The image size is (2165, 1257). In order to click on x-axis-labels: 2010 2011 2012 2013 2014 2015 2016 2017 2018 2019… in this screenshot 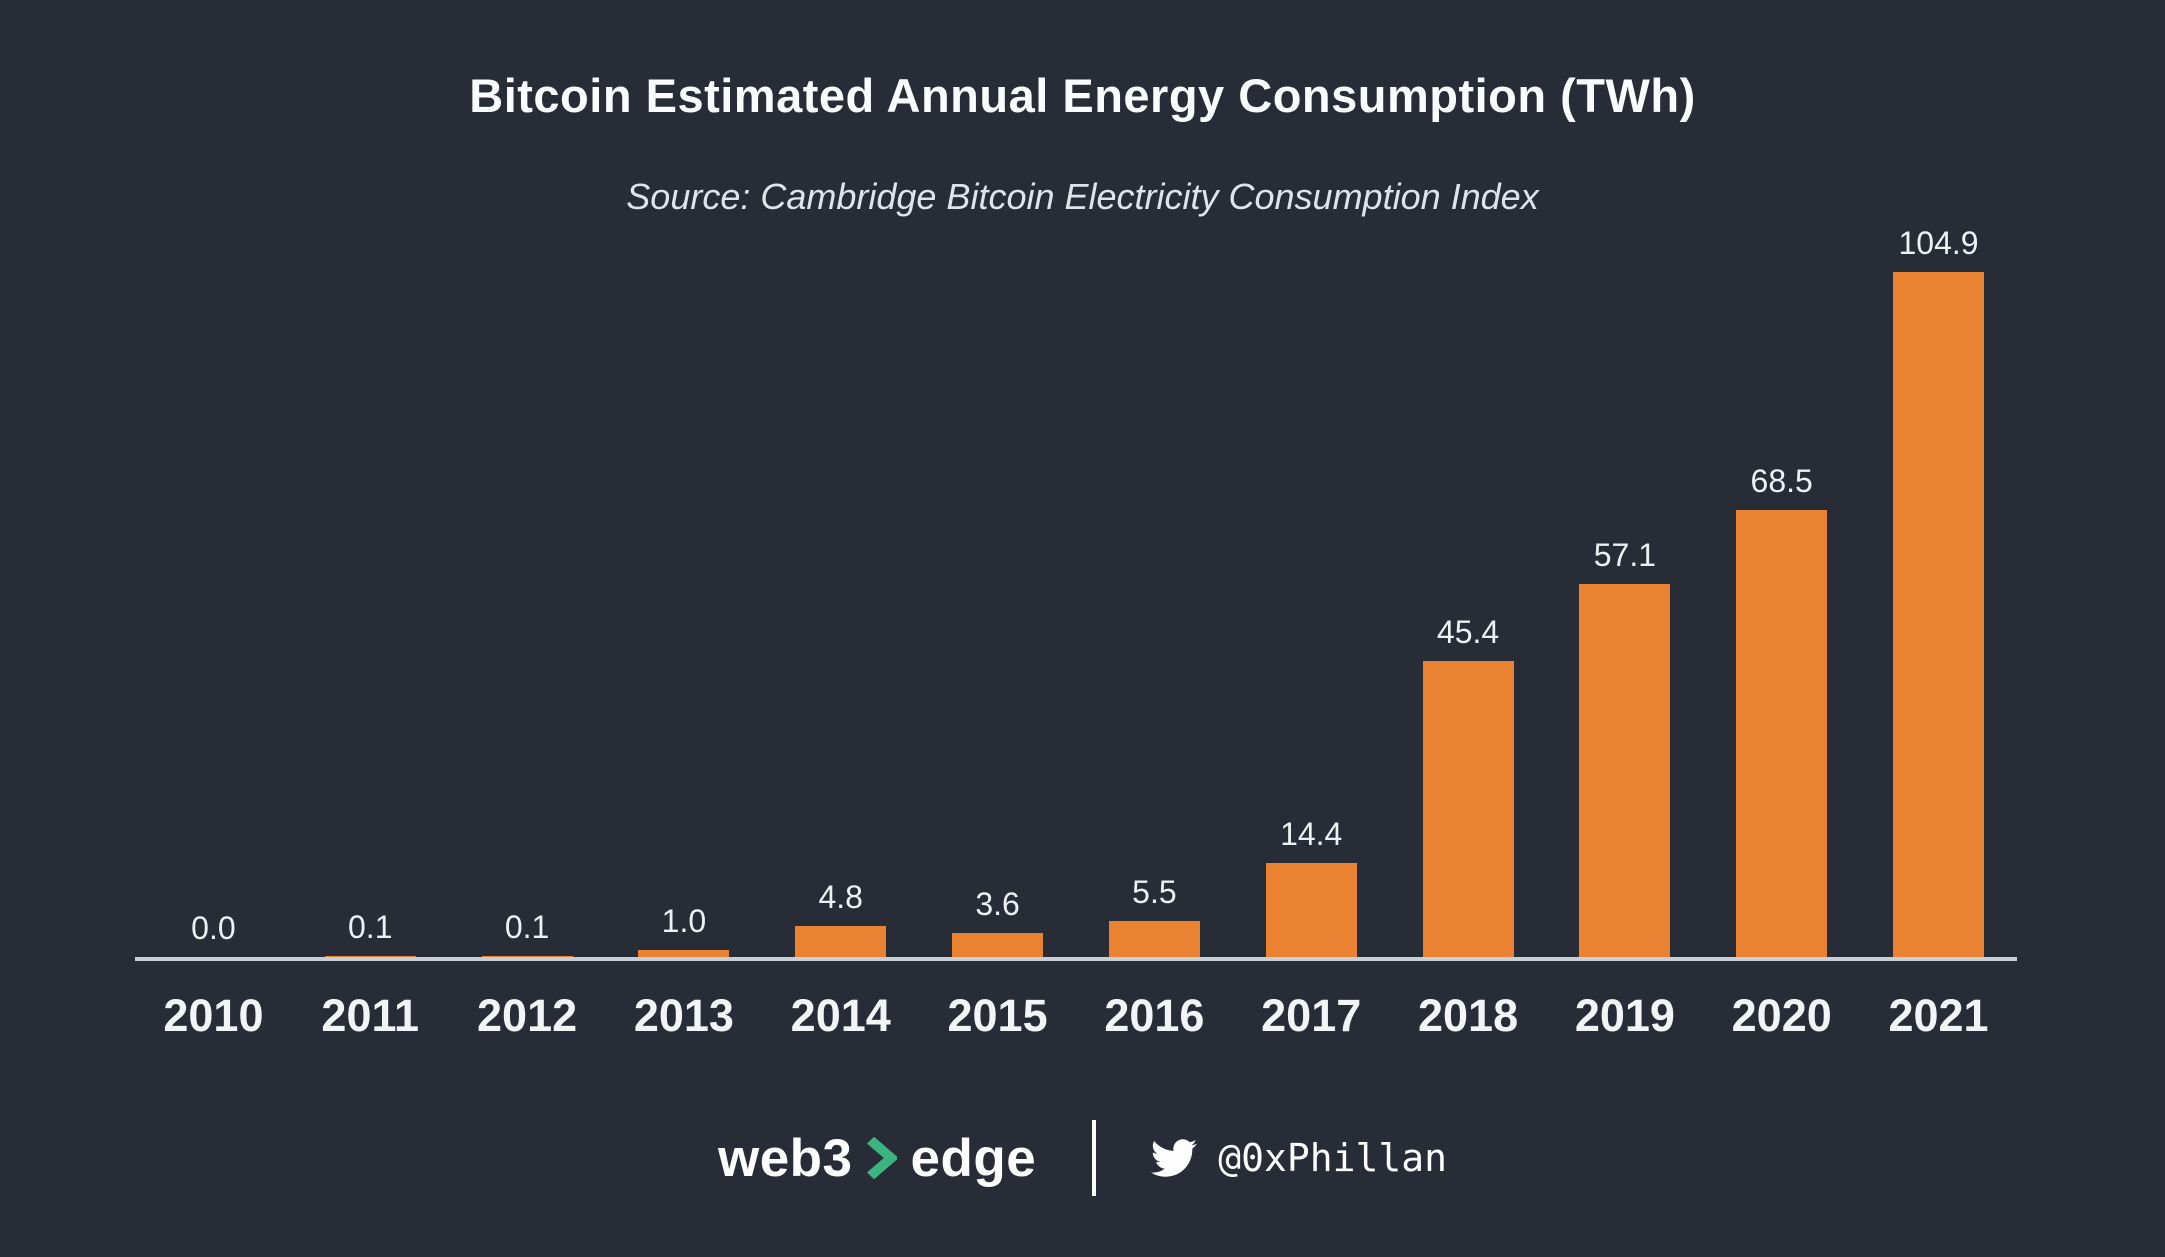, I will do `click(1076, 1016)`.